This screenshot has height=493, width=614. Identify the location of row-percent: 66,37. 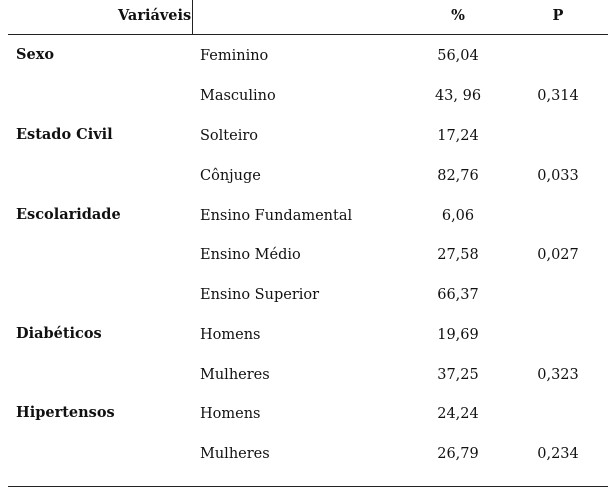
(458, 295).